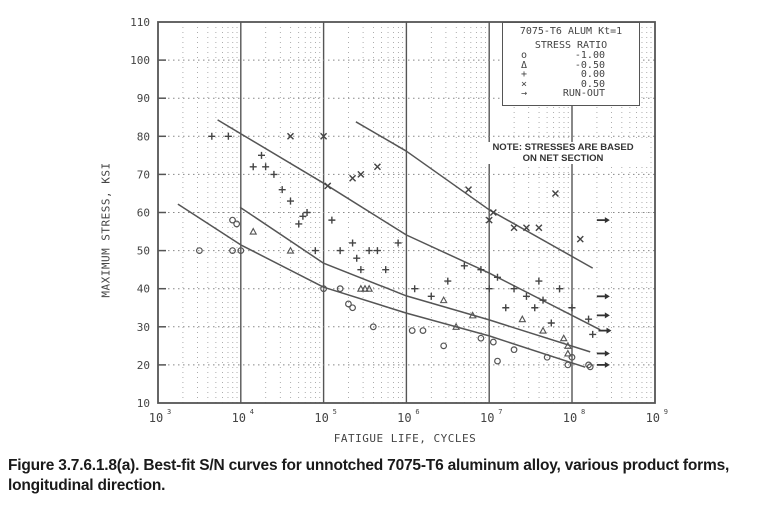 The width and height of the screenshot is (781, 511). I want to click on legend-row: +0.00, so click(571, 75).